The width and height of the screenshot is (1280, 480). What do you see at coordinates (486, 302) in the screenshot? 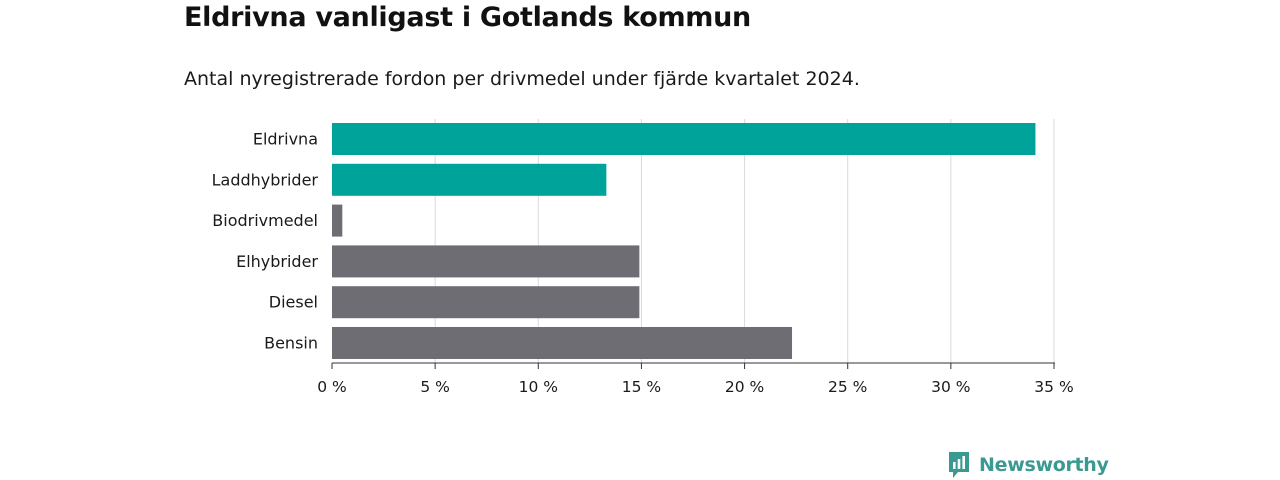
I see `bar-diesel` at bounding box center [486, 302].